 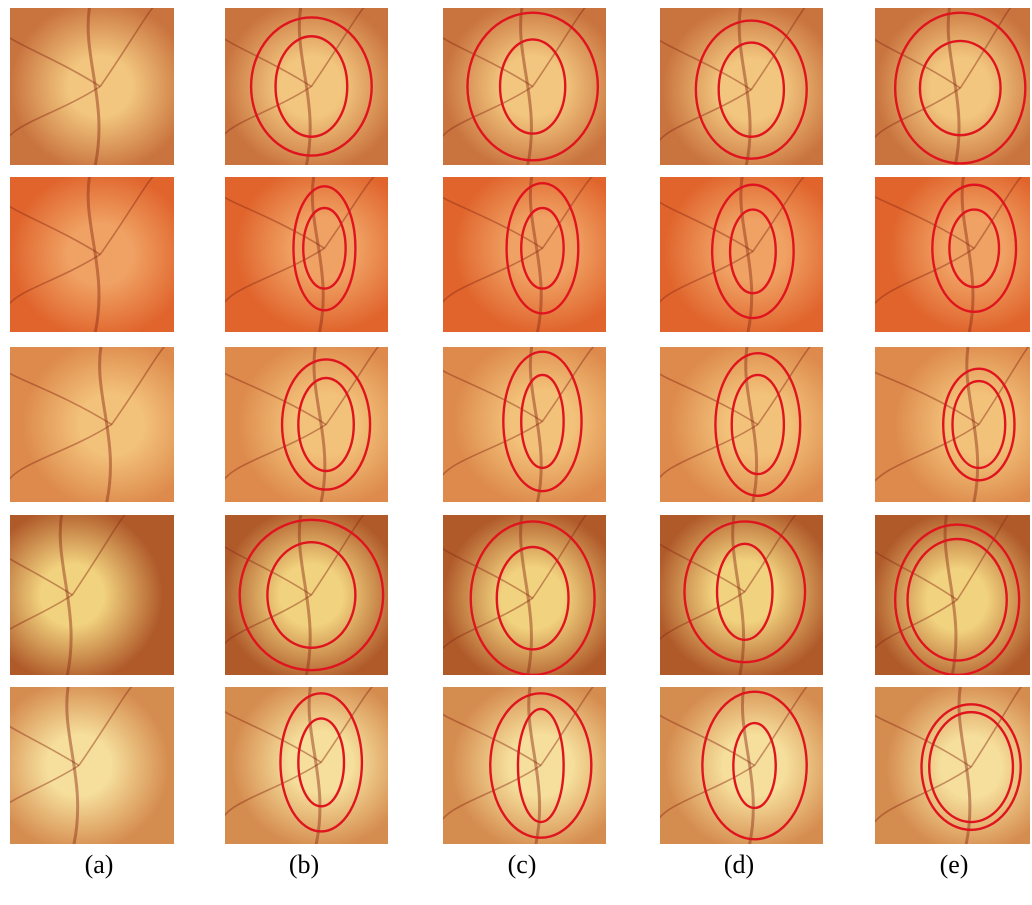 I want to click on fundus-image-r2-a, so click(x=92, y=254).